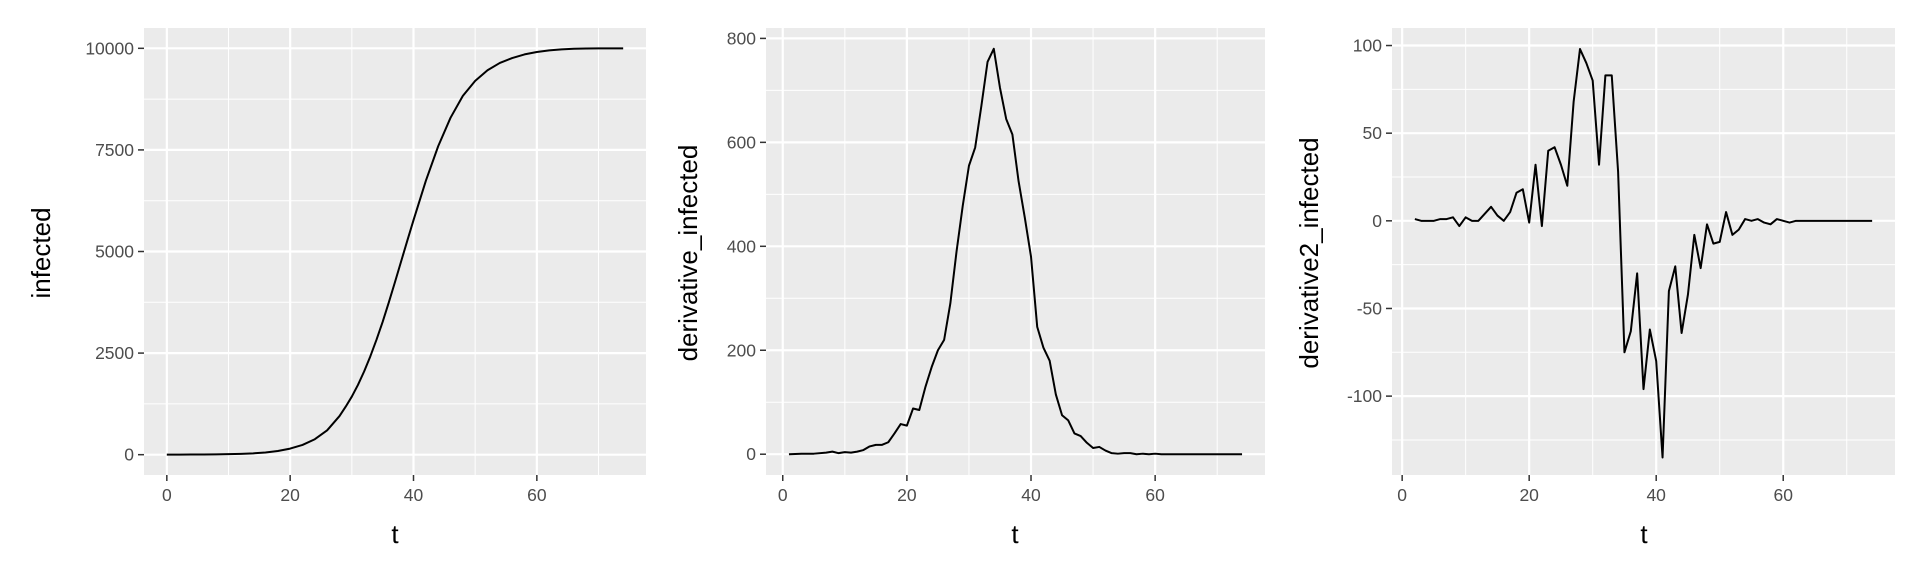 The width and height of the screenshot is (1920, 576). What do you see at coordinates (1370, 308) in the screenshot?
I see `y-tick-label: -50` at bounding box center [1370, 308].